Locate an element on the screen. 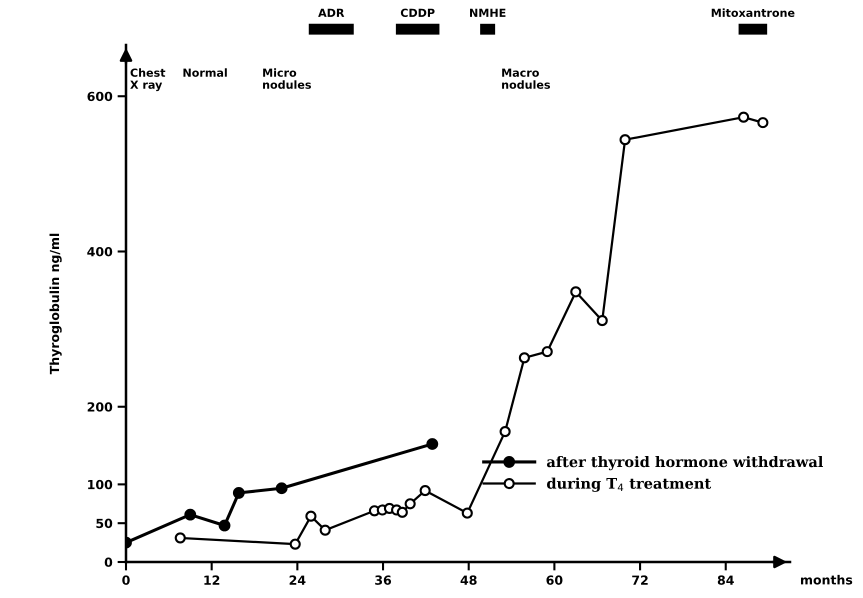 This screenshot has height=598, width=863. text: NMHE is located at coordinates (488, 12).